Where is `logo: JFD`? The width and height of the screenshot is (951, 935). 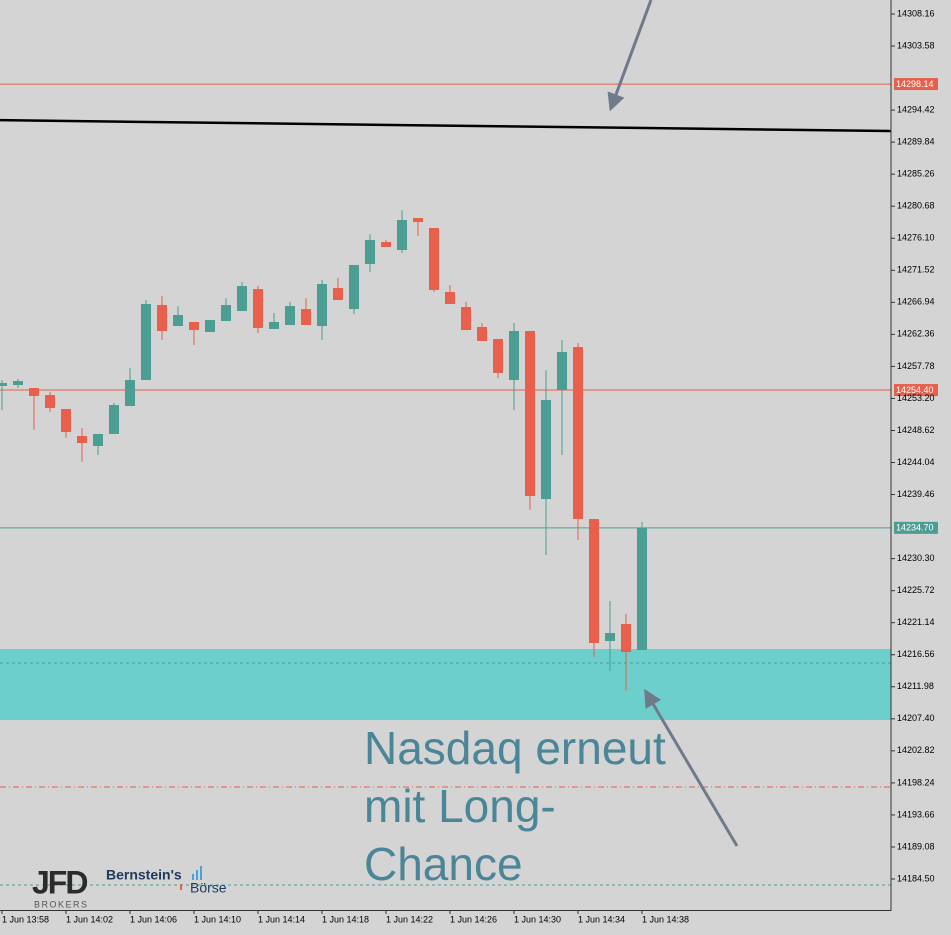 logo: JFD is located at coordinates (59, 882).